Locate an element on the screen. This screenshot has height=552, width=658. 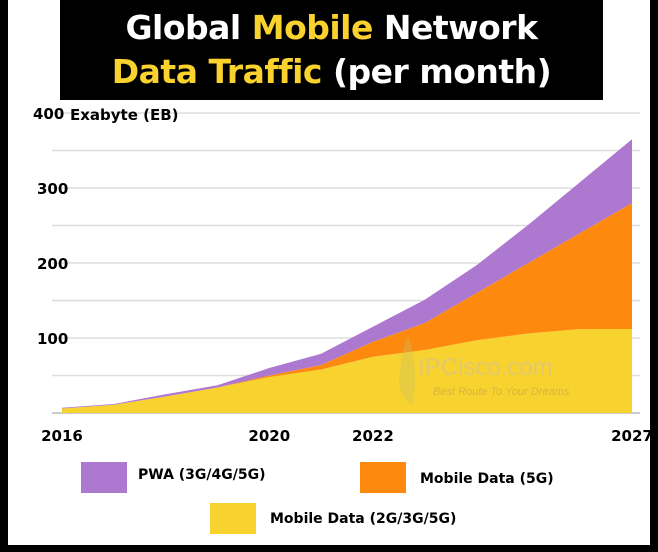
x-tick-label: 2022 is located at coordinates (373, 436).